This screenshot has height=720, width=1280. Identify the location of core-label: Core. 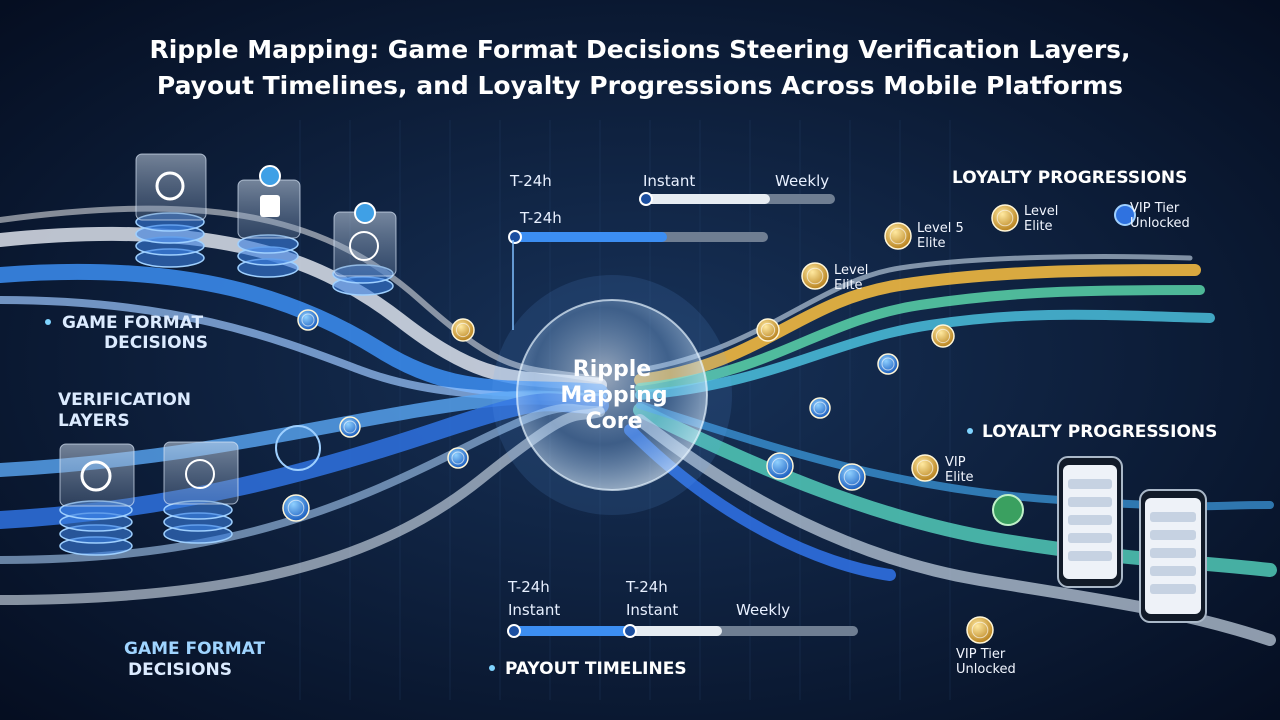
(613, 421).